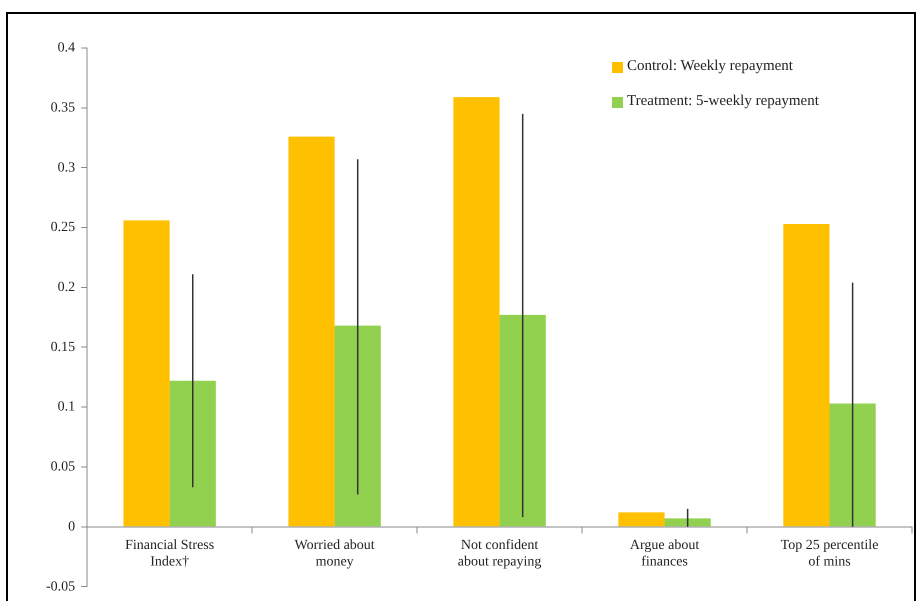 The height and width of the screenshot is (601, 918). What do you see at coordinates (63, 108) in the screenshot?
I see `y-tick-label: 0.35` at bounding box center [63, 108].